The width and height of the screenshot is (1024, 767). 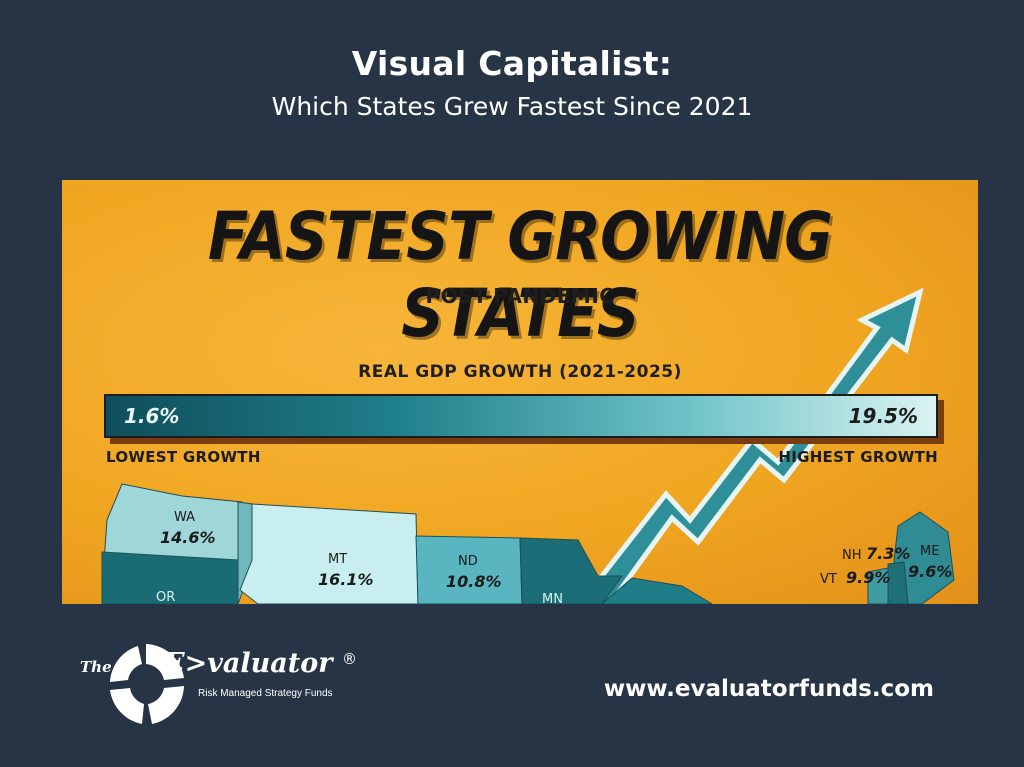 I want to click on state-code-mt: MT, so click(x=338, y=559).